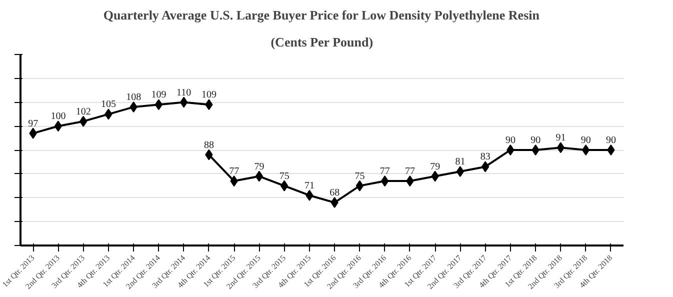  What do you see at coordinates (134, 98) in the screenshot?
I see `data-label: 108` at bounding box center [134, 98].